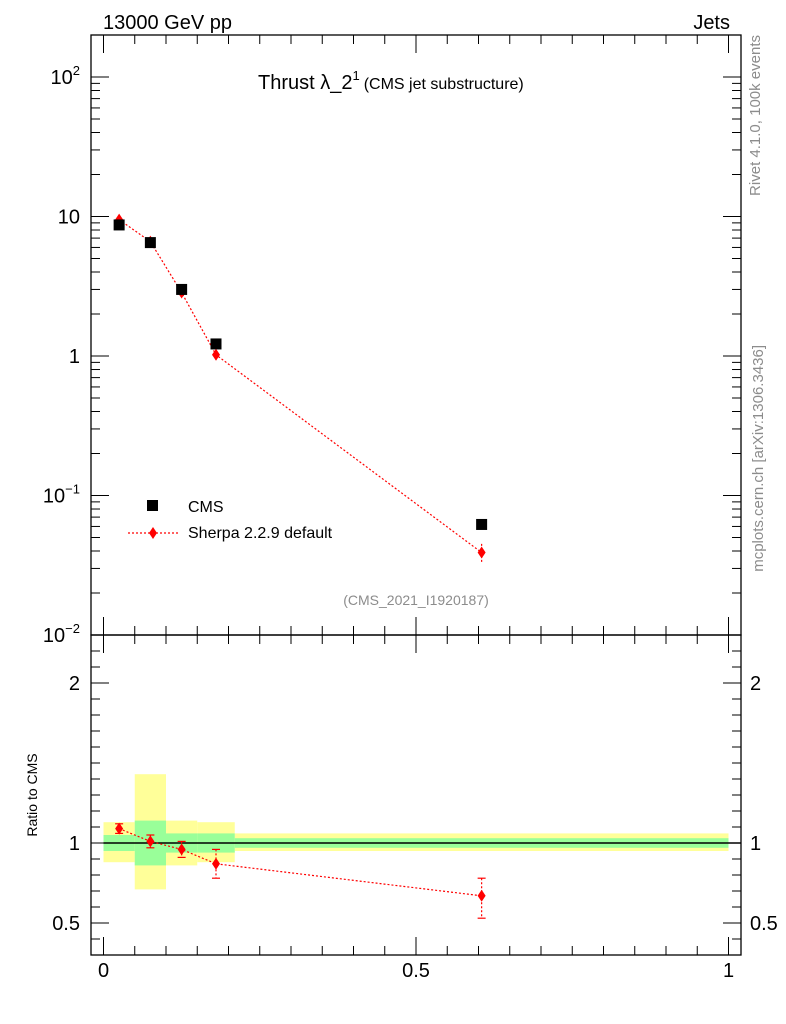 This screenshot has height=1024, width=786. I want to click on header-category-label: Jets, so click(711, 23).